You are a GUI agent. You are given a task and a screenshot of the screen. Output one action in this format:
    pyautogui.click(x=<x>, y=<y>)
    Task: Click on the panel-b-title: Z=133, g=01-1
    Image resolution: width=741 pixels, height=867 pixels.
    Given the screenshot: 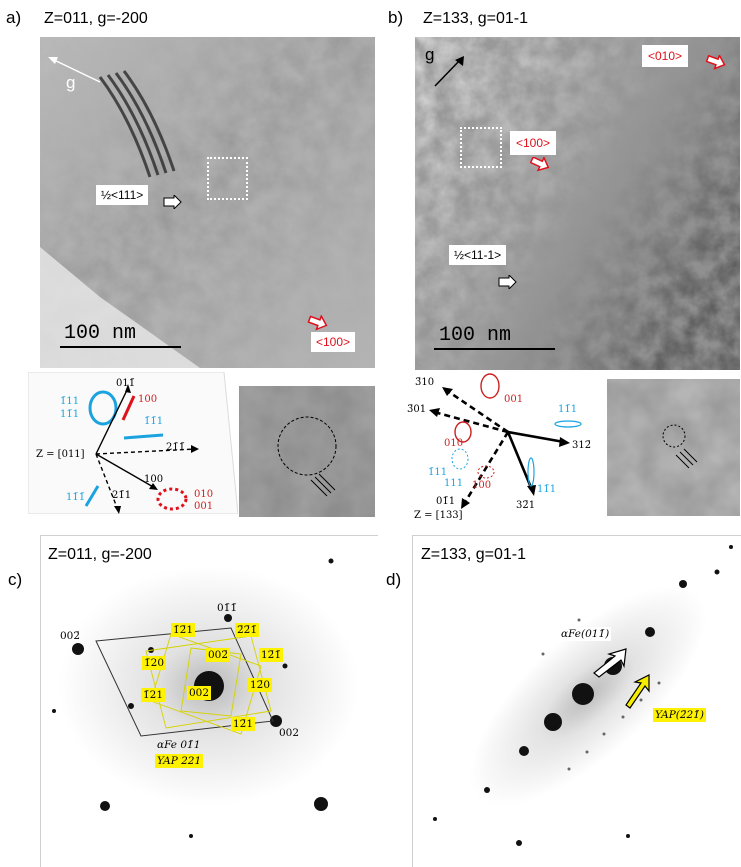 What is the action you would take?
    pyautogui.click(x=475, y=18)
    